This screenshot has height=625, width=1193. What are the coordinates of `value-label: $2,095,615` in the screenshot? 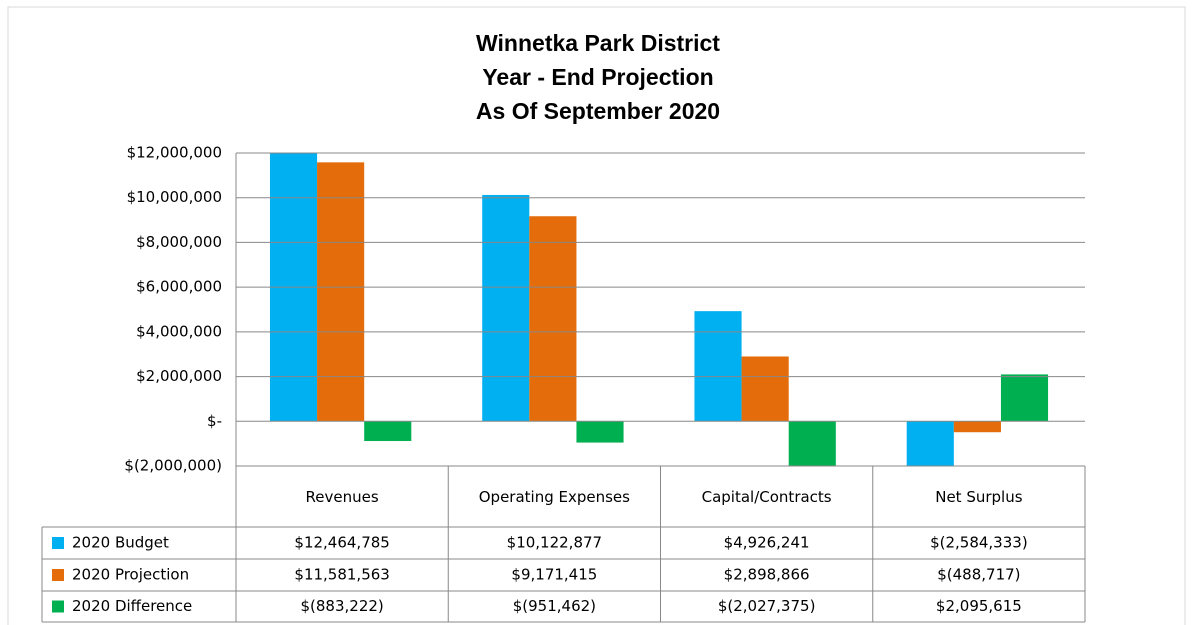 It's located at (979, 606).